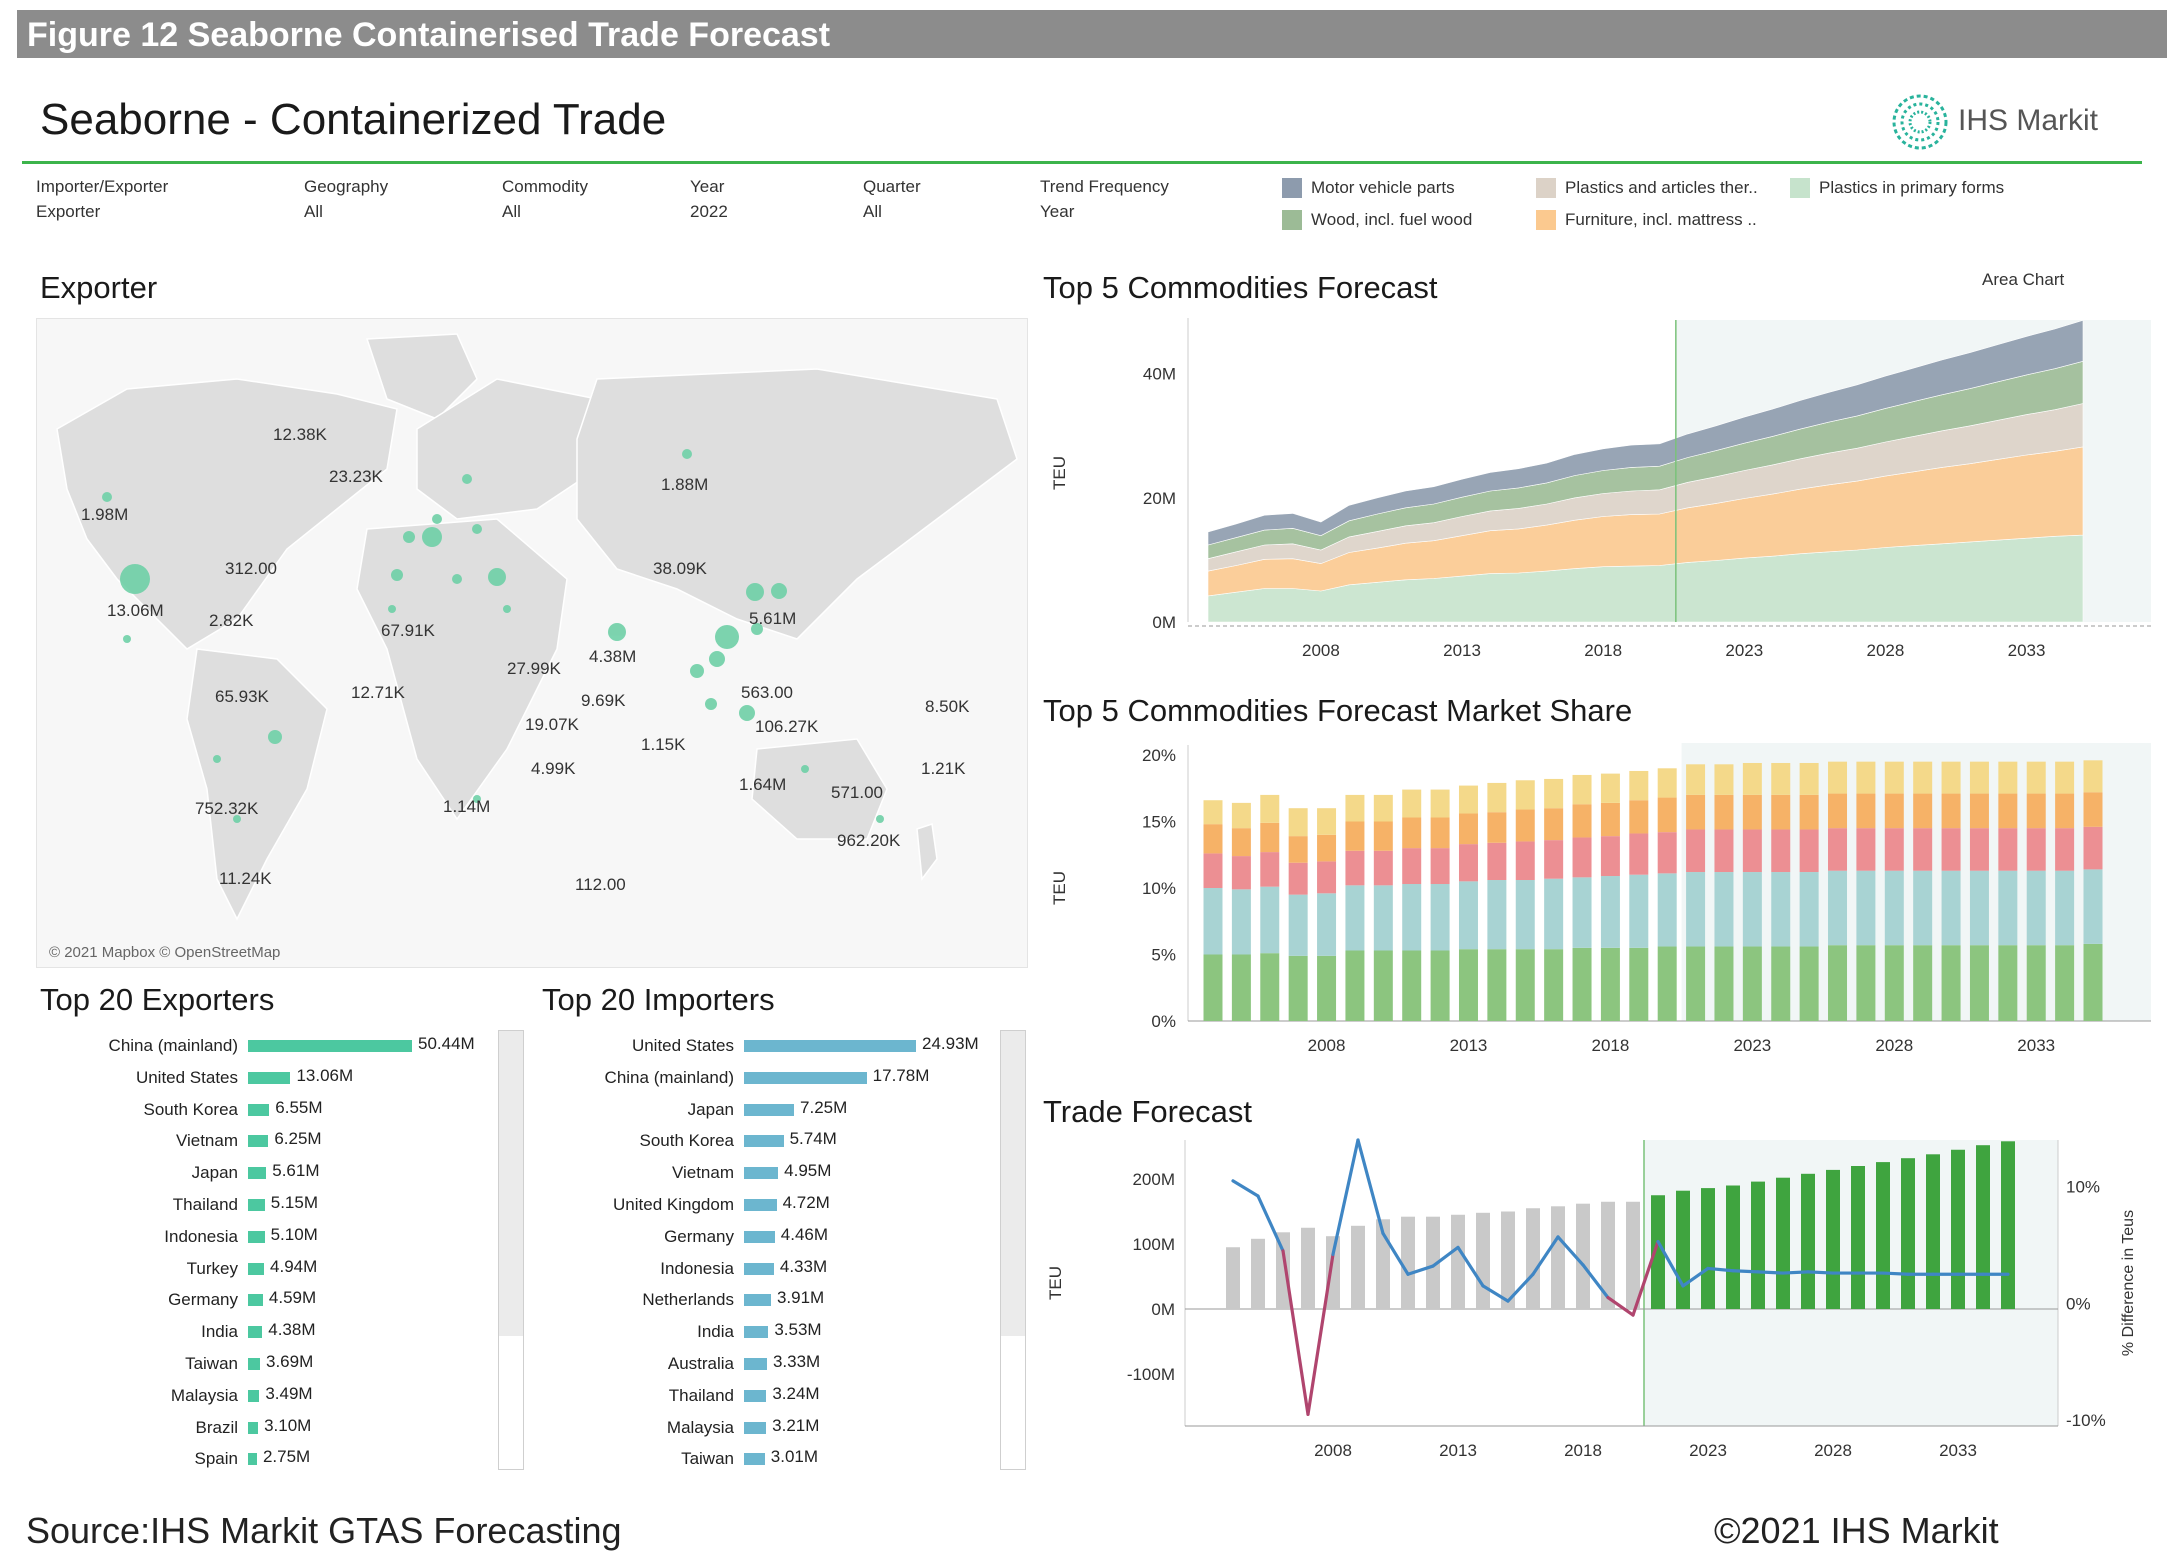  What do you see at coordinates (709, 199) in the screenshot?
I see `filter-year: Year 2022` at bounding box center [709, 199].